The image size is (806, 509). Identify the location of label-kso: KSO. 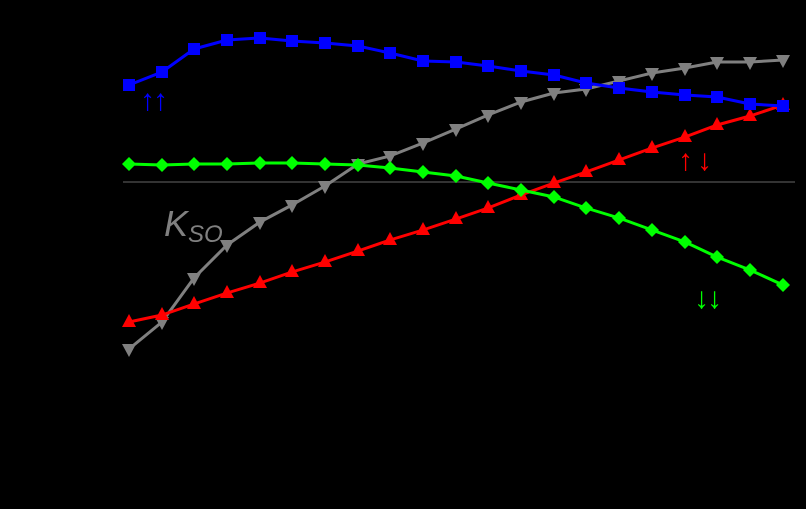
(193, 226).